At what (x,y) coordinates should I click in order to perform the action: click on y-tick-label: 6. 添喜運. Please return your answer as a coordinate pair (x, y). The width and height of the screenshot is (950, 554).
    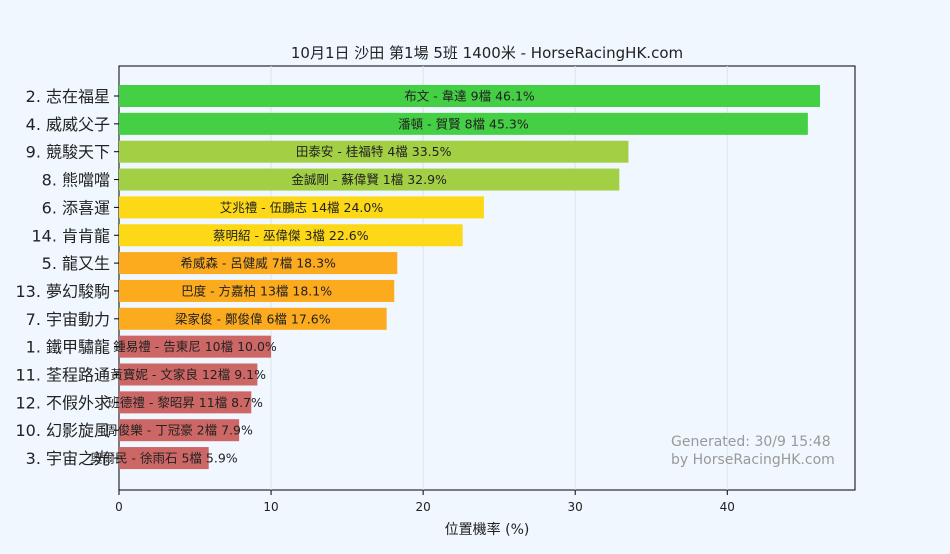
    Looking at the image, I should click on (76, 207).